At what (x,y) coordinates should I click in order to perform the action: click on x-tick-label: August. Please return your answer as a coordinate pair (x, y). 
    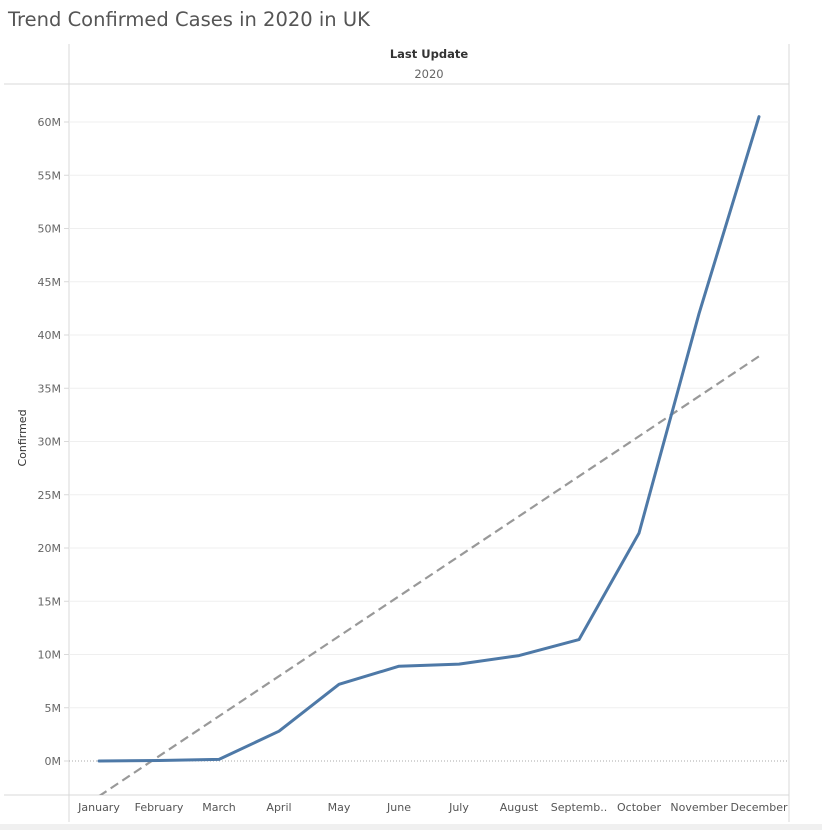
    Looking at the image, I should click on (519, 807).